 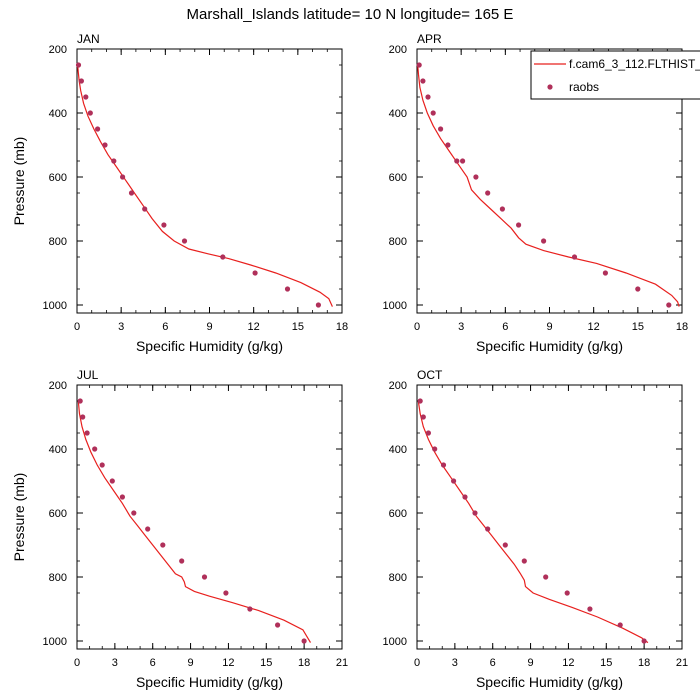 I want to click on y-tick-label: 800, so click(x=58, y=242).